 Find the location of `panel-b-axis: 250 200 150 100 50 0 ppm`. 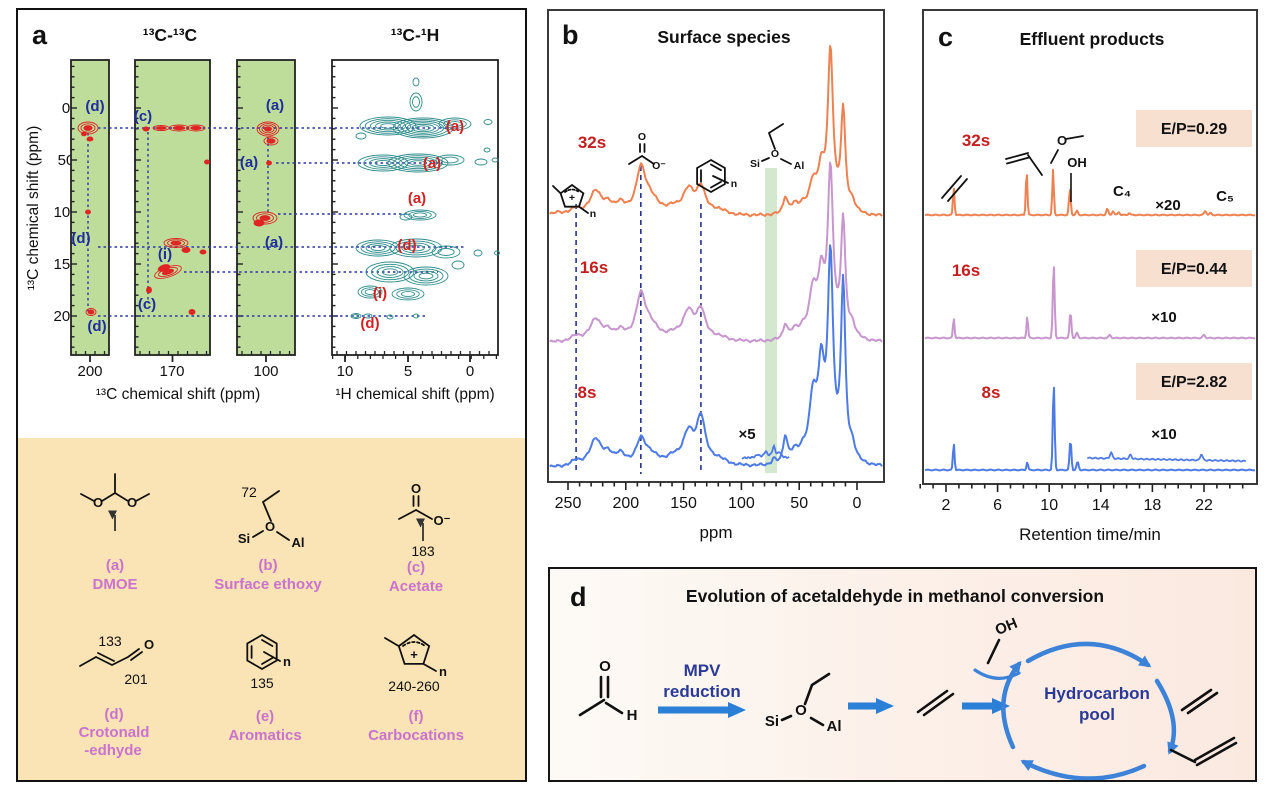

panel-b-axis: 250 200 150 100 50 0 ppm is located at coordinates (708, 512).